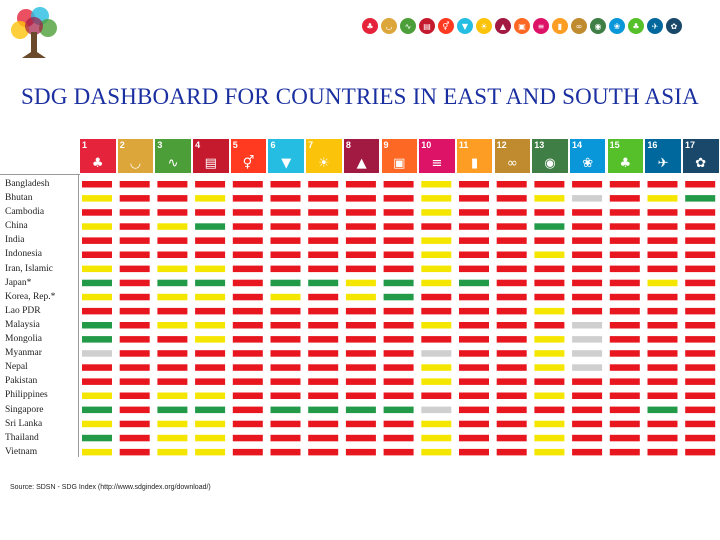  I want to click on strip-heartbeat-icon: ∿, so click(408, 26).